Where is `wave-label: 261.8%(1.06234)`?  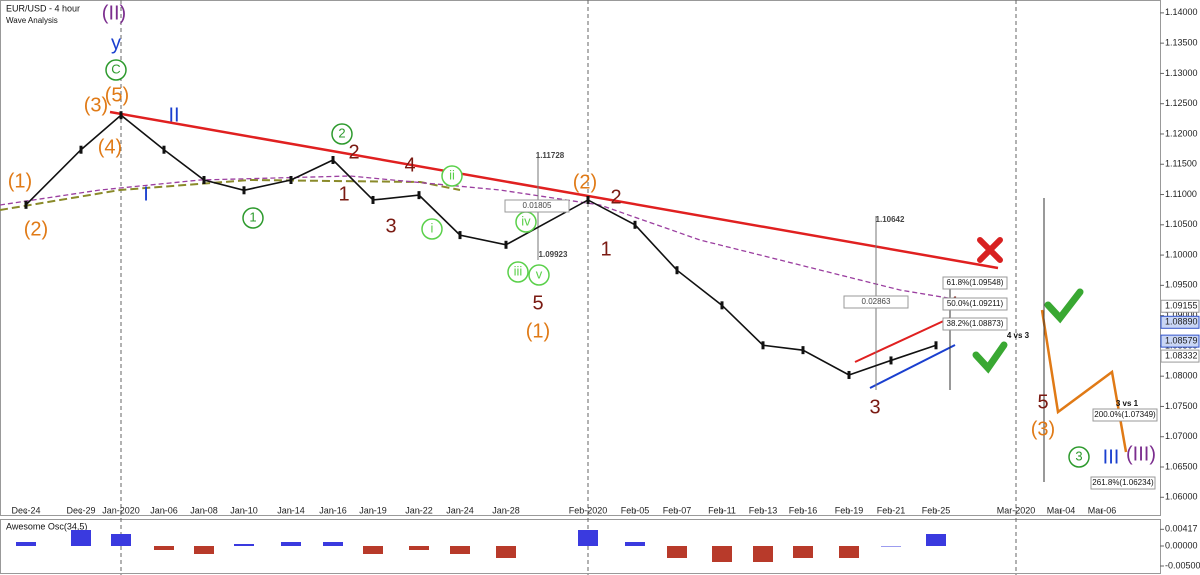
wave-label: 261.8%(1.06234) is located at coordinates (1123, 482).